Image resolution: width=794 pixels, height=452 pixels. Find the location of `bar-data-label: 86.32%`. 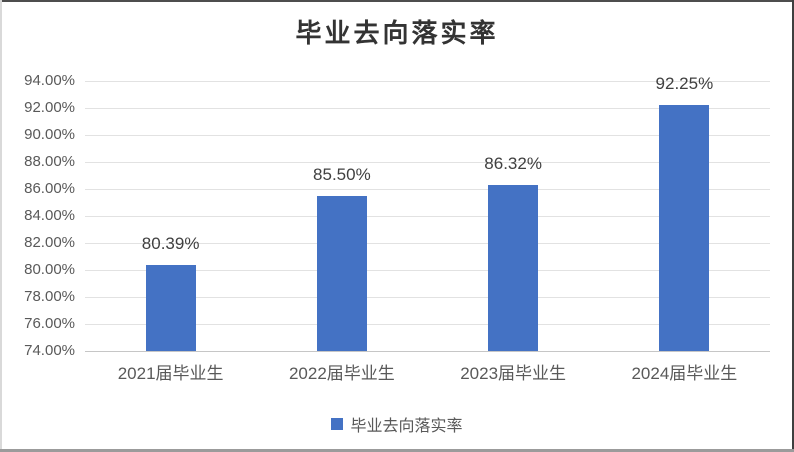

bar-data-label: 86.32% is located at coordinates (513, 163).